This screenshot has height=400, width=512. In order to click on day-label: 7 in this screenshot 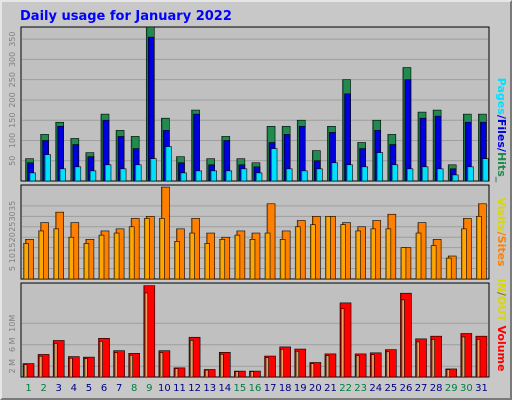, I will do `click(119, 388)`.